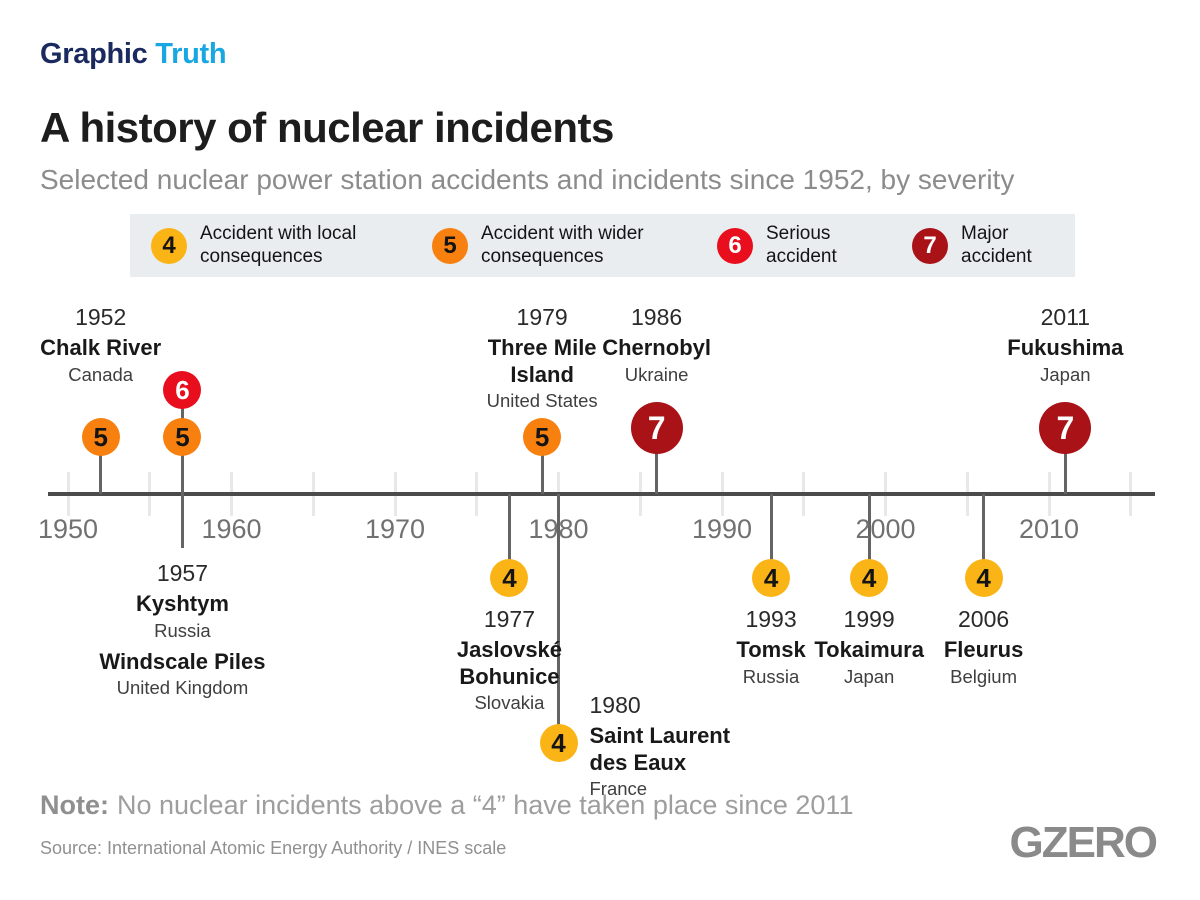  I want to click on event-name: Jaslovské, so click(509, 650).